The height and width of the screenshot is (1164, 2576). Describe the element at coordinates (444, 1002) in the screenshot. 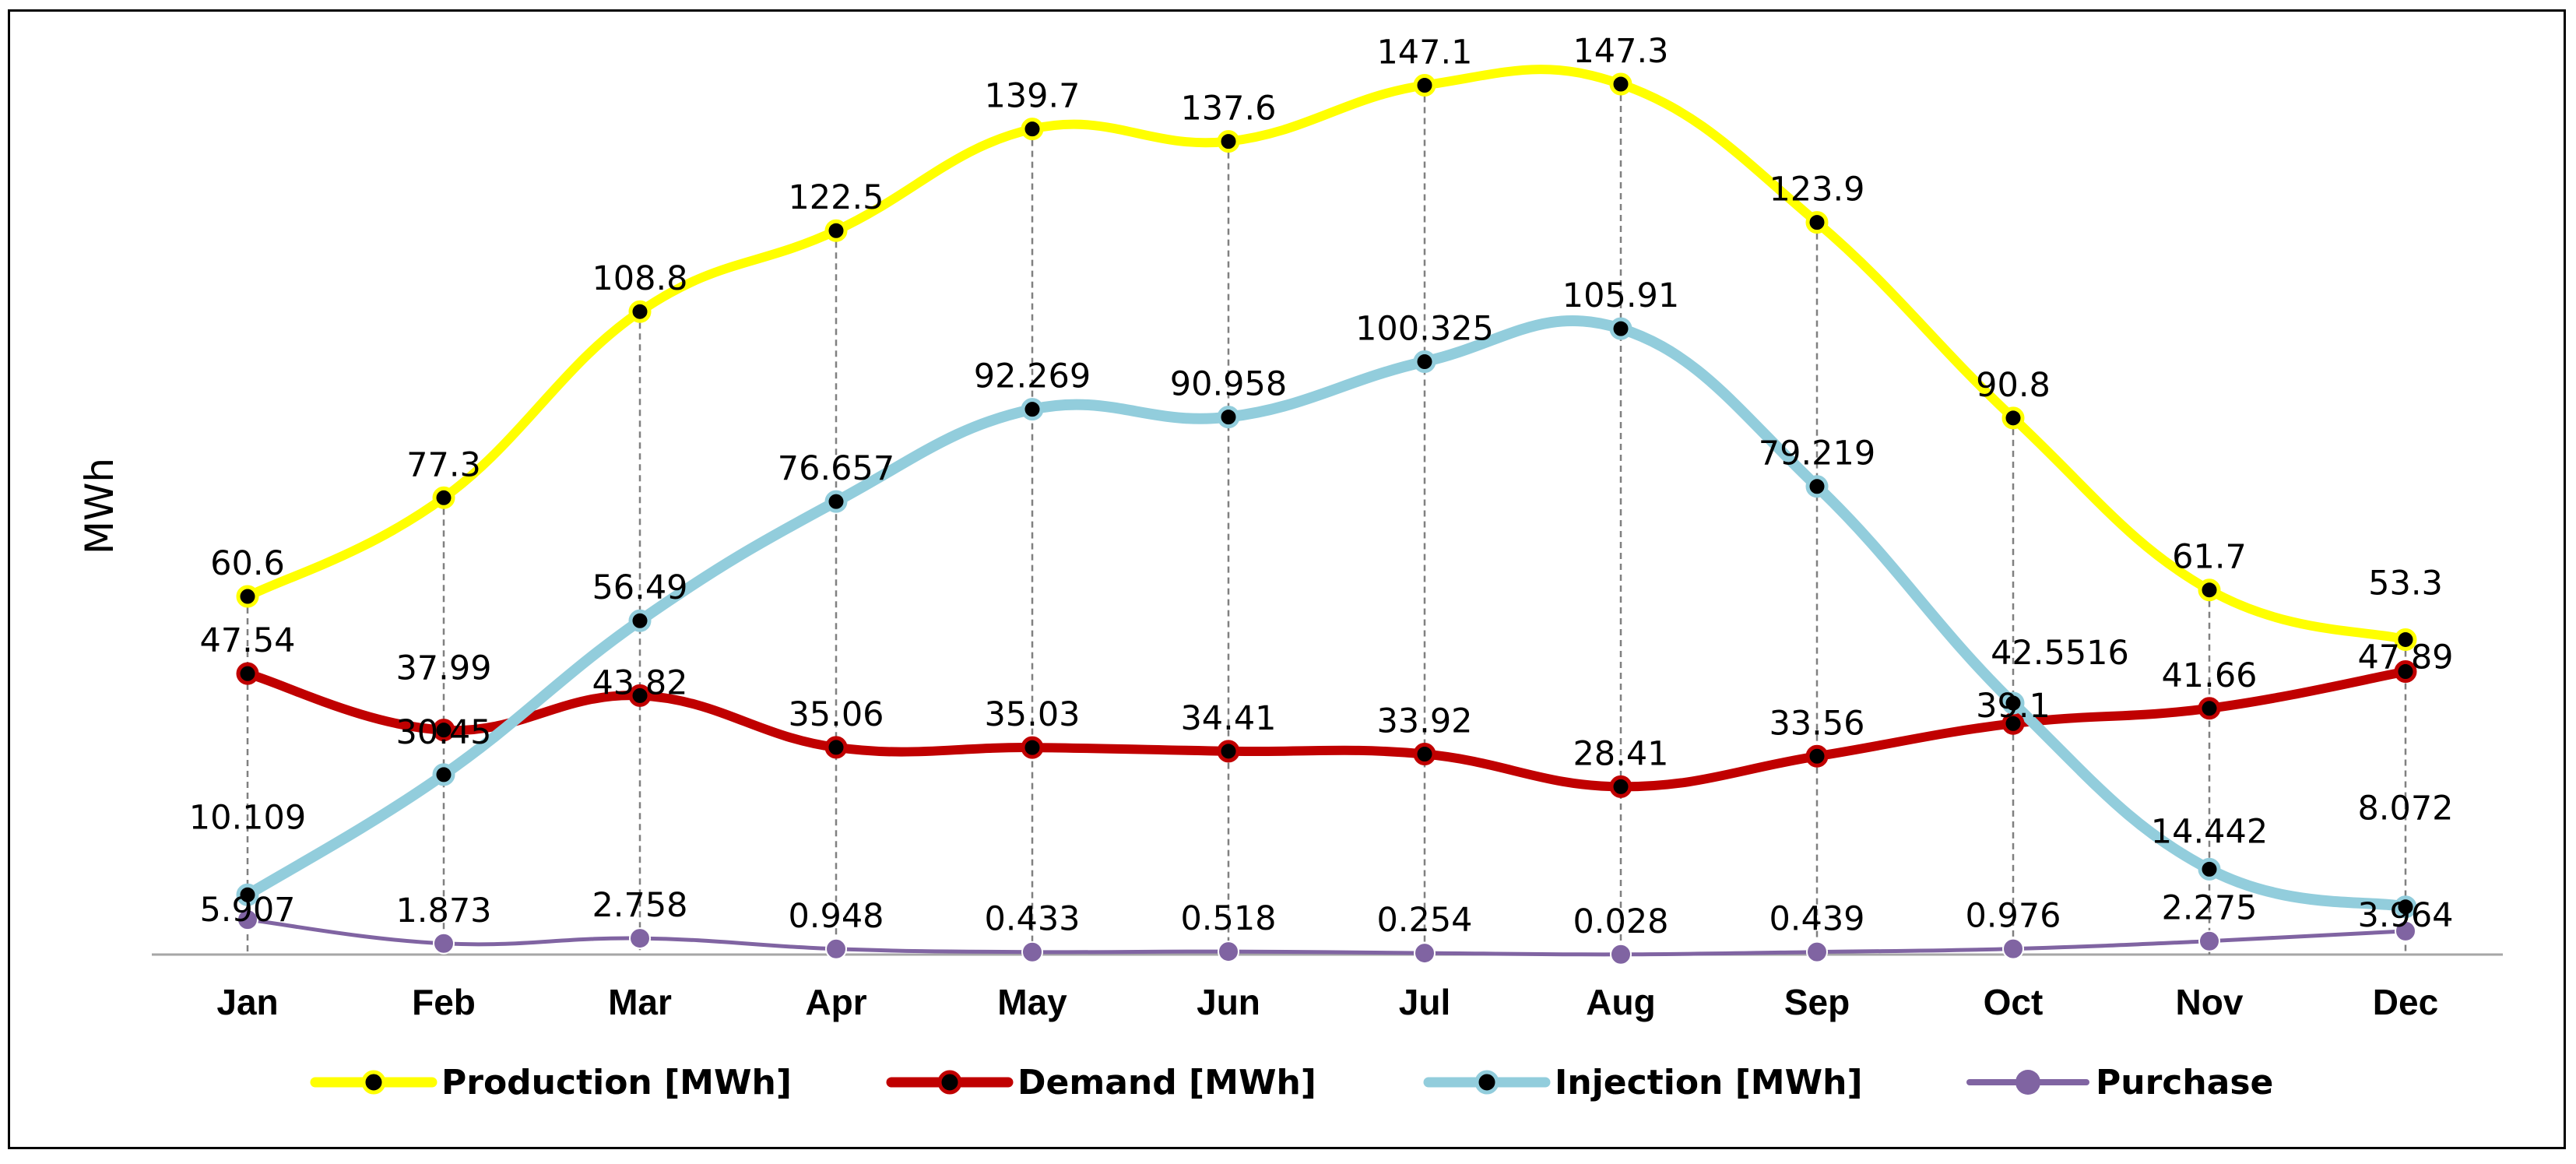

I see `x-tick-feb: Feb` at that location.